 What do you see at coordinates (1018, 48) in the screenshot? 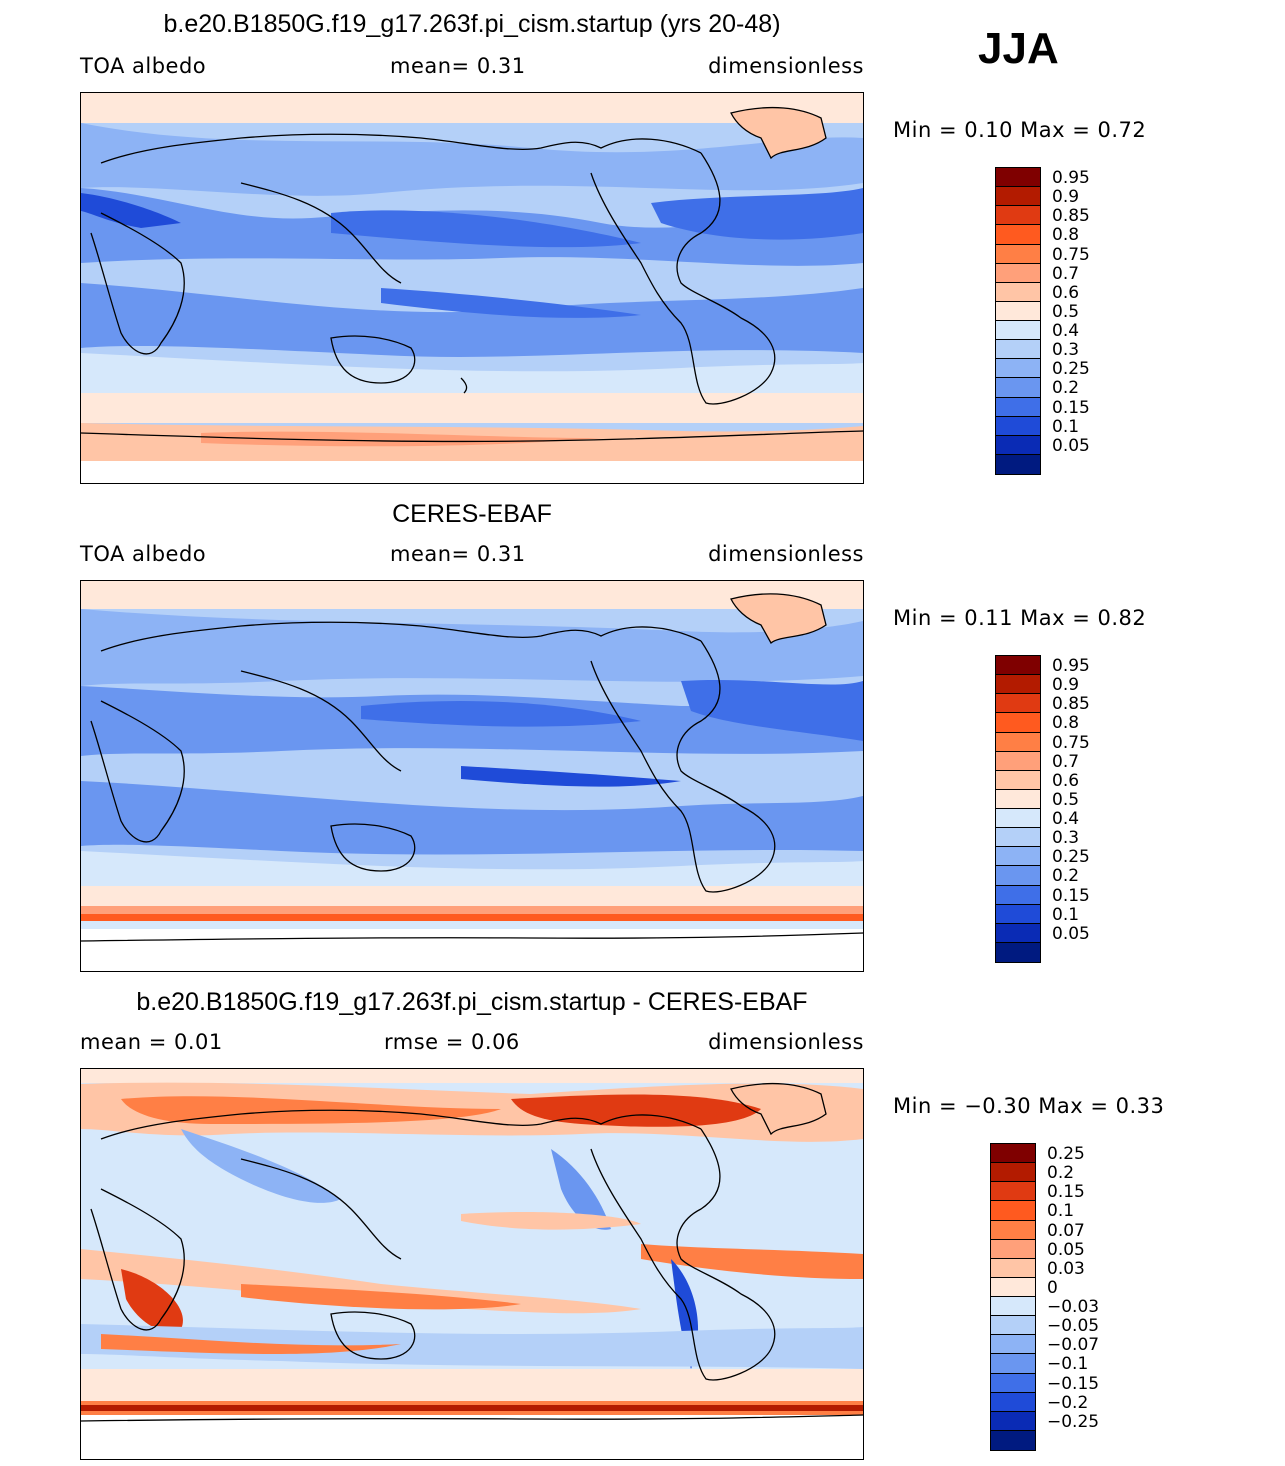
I see `season-label: JJA` at bounding box center [1018, 48].